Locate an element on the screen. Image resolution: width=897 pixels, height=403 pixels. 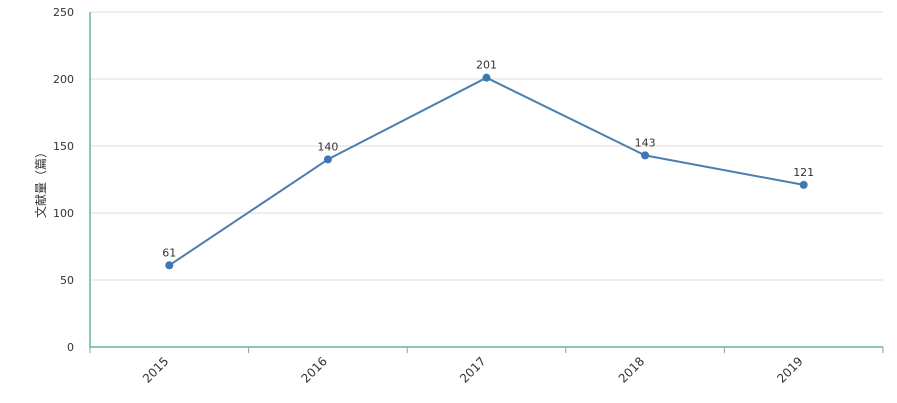
y-axis-title: 文献量（篇） is located at coordinates (40, 182).